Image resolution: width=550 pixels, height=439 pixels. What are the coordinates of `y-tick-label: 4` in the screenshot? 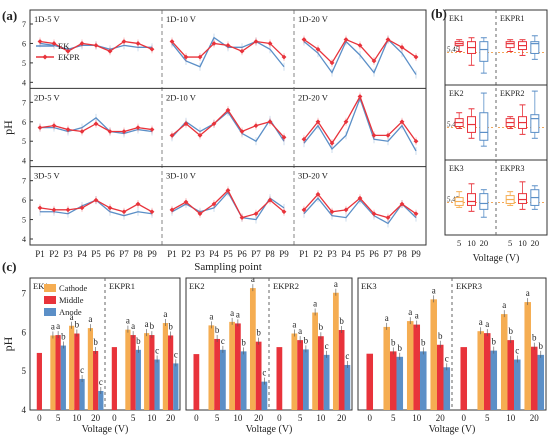 It's located at (24, 161).